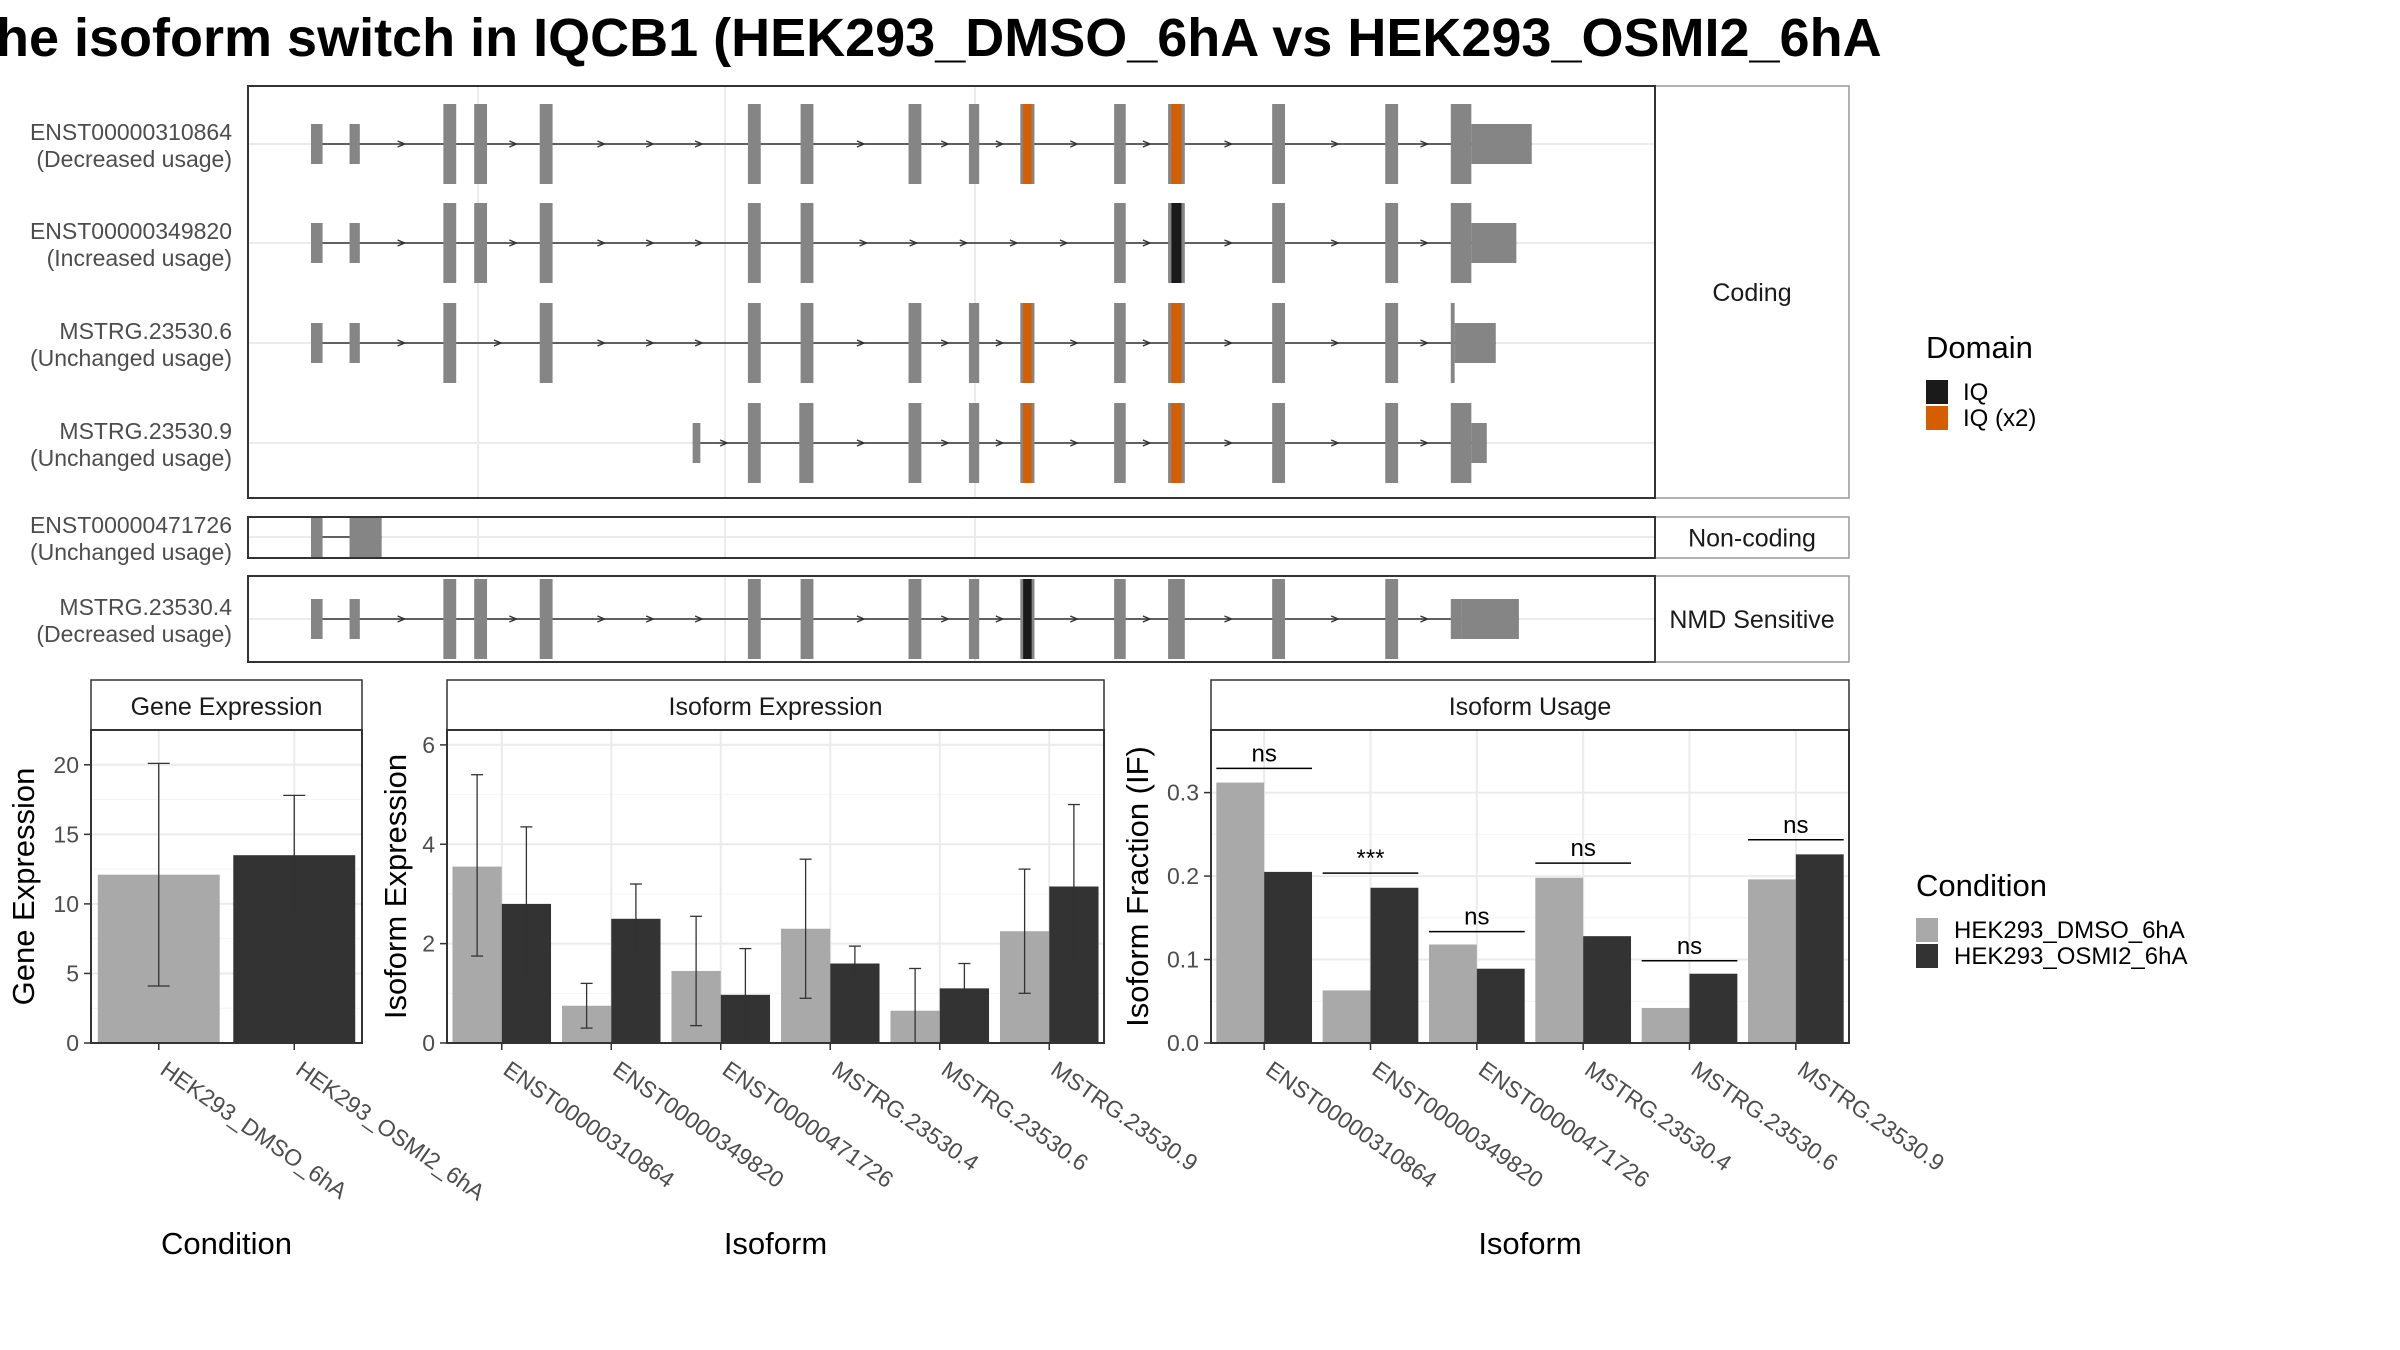  I want to click on y-tick-label: 0.1, so click(1183, 960).